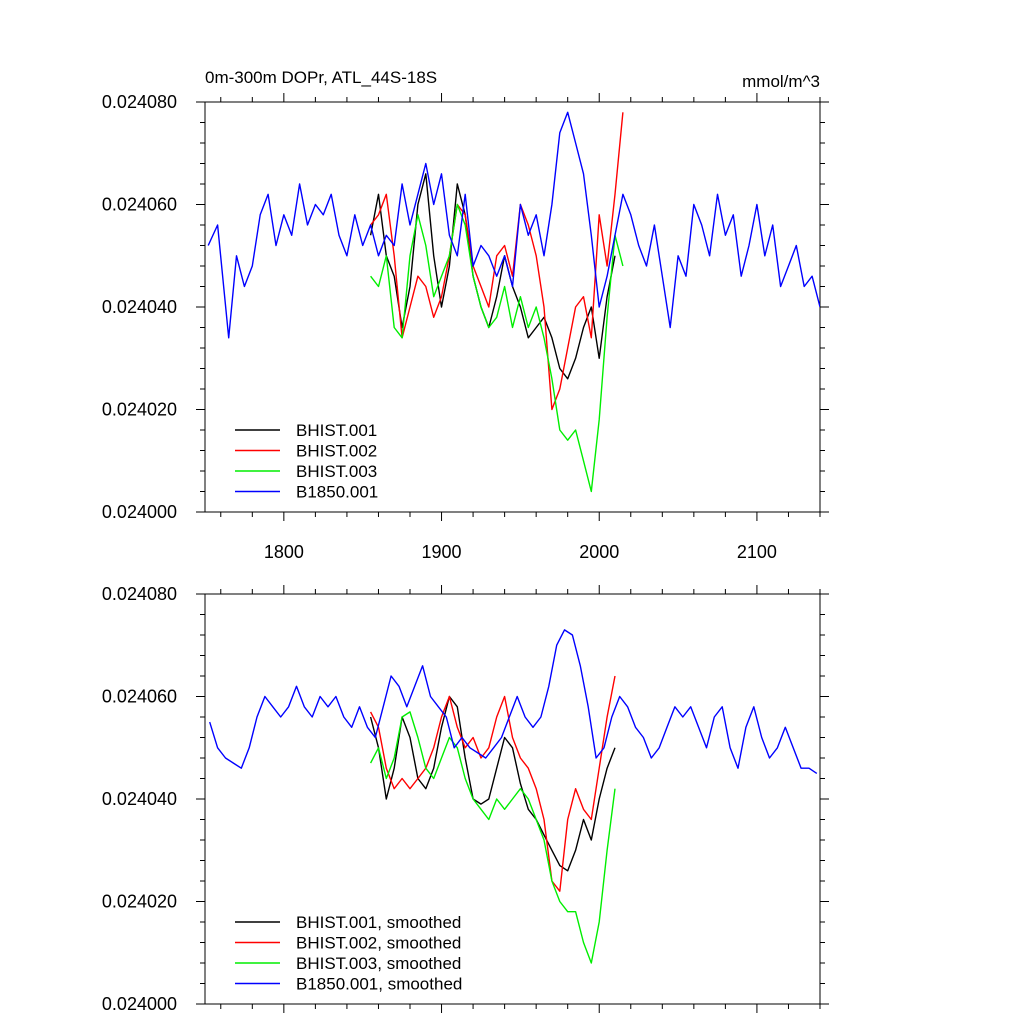 The image size is (1024, 1024). I want to click on bottom-ytick-label: 0.024040, so click(139, 799).